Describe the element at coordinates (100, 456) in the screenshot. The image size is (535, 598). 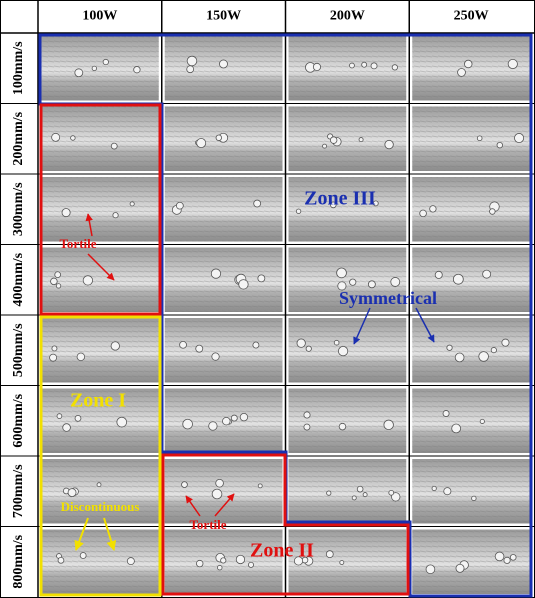
I see `zone-1-outline` at that location.